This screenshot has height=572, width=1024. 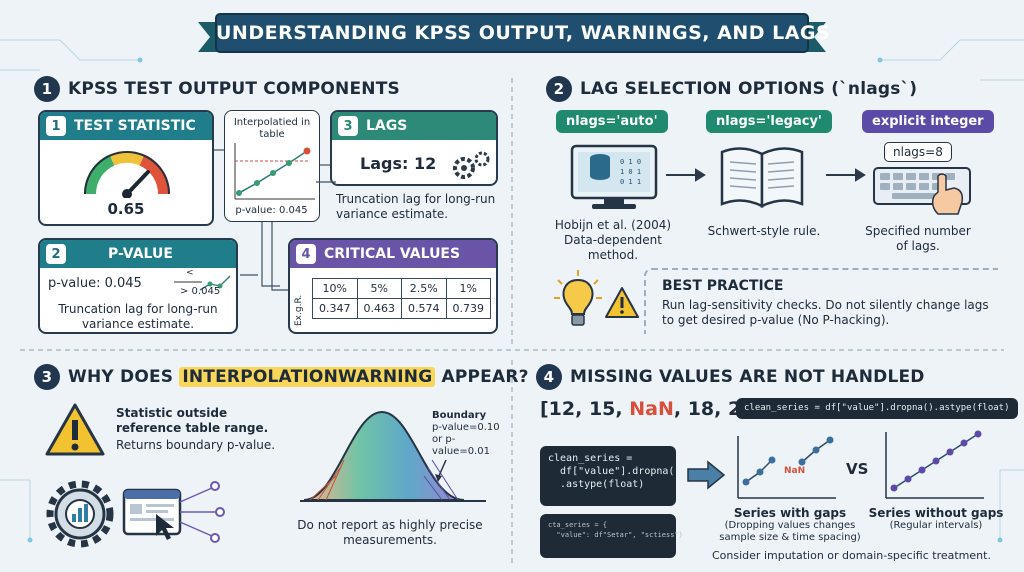 What do you see at coordinates (630, 182) in the screenshot?
I see `svg-text: 0 1 1` at bounding box center [630, 182].